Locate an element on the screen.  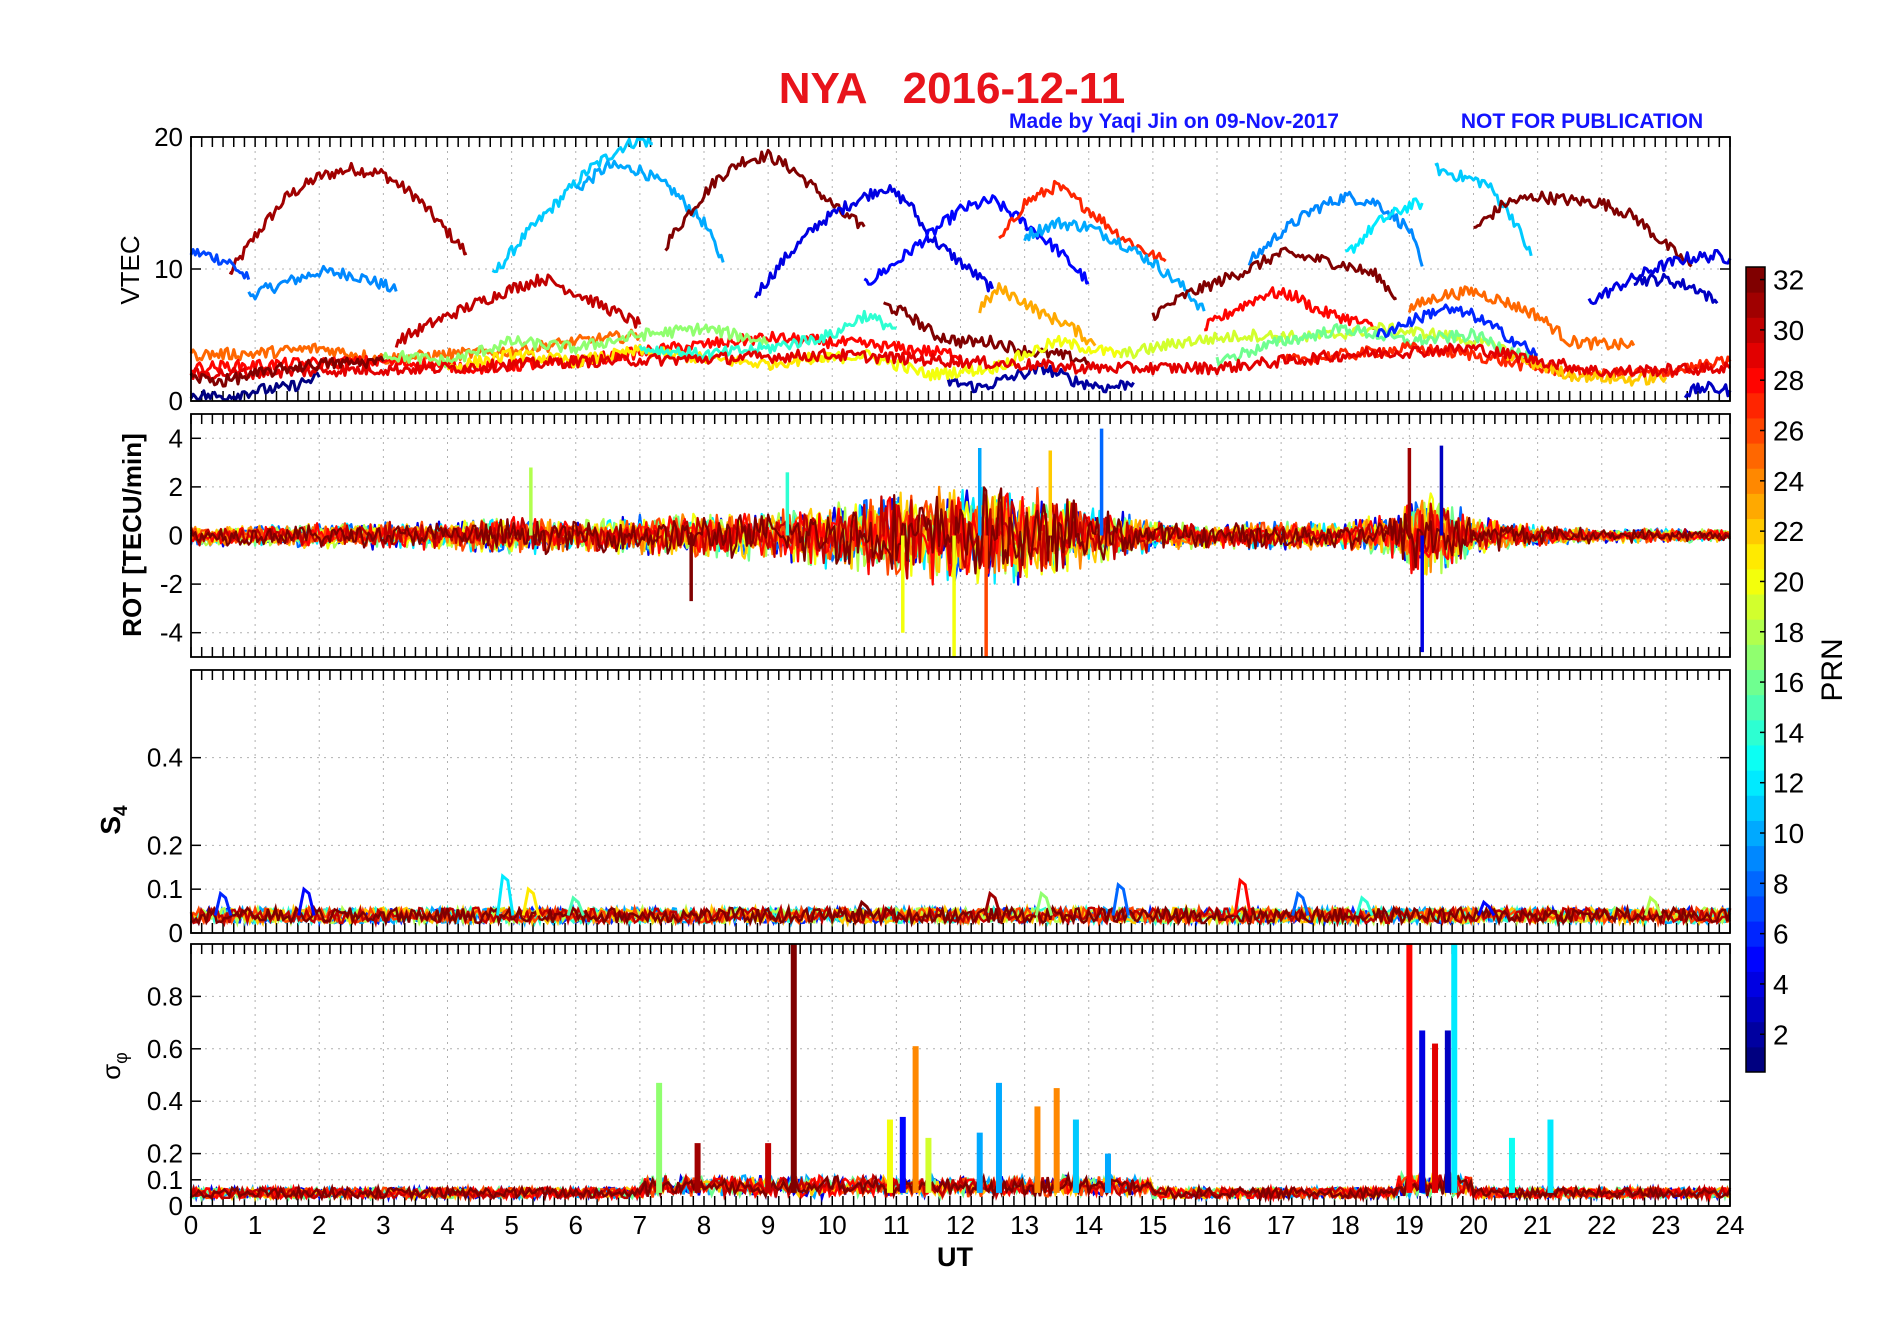
sigma-phi-ylabel: σφ is located at coordinates (113, 1066).